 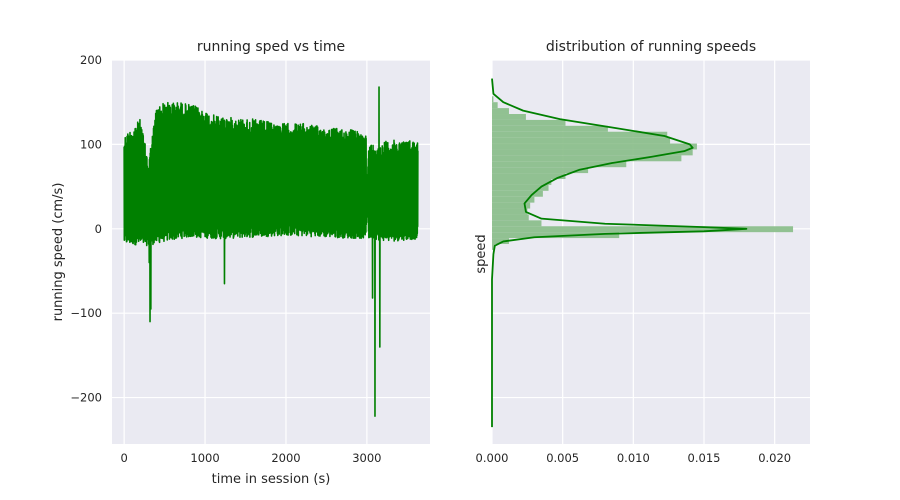 I want to click on time-series-x-axis-label: time in session (s), so click(x=271, y=479).